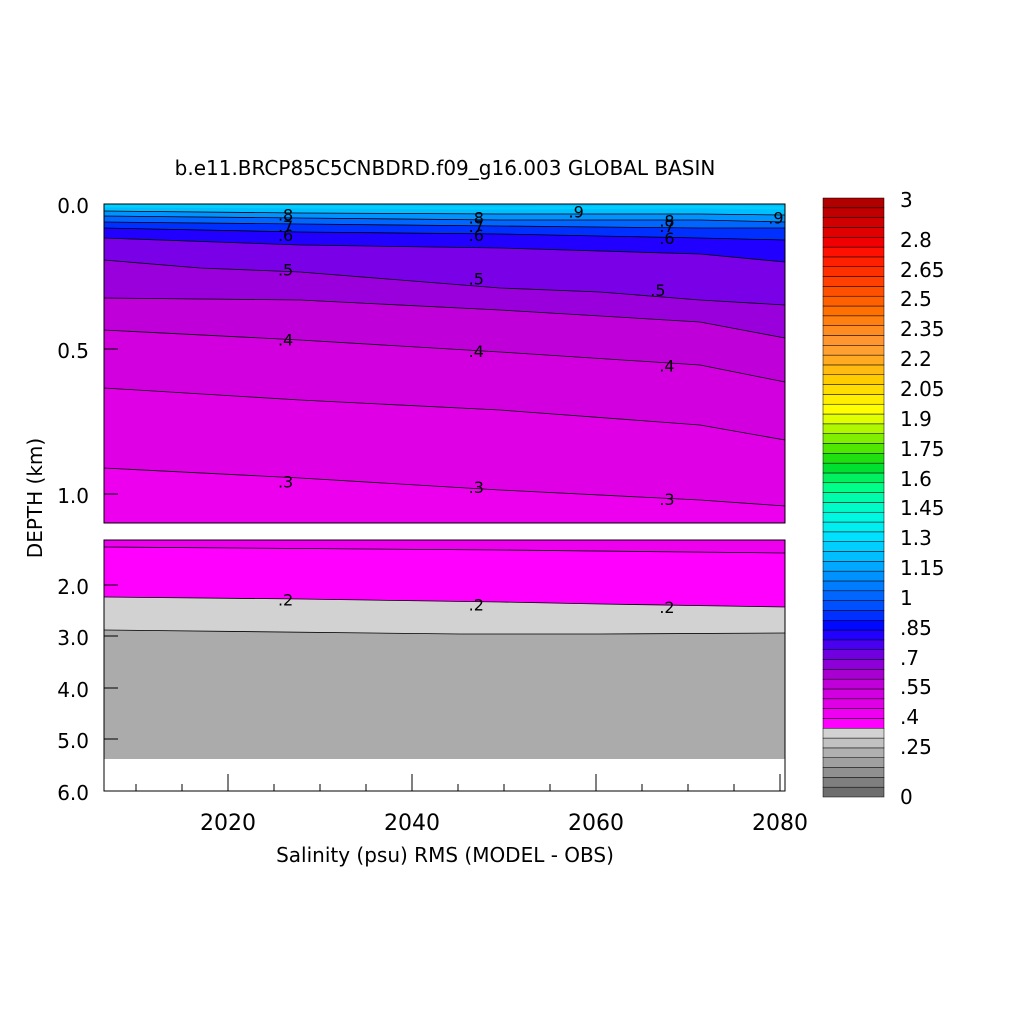  What do you see at coordinates (73, 741) in the screenshot?
I see `y-tick-label: 5.0` at bounding box center [73, 741].